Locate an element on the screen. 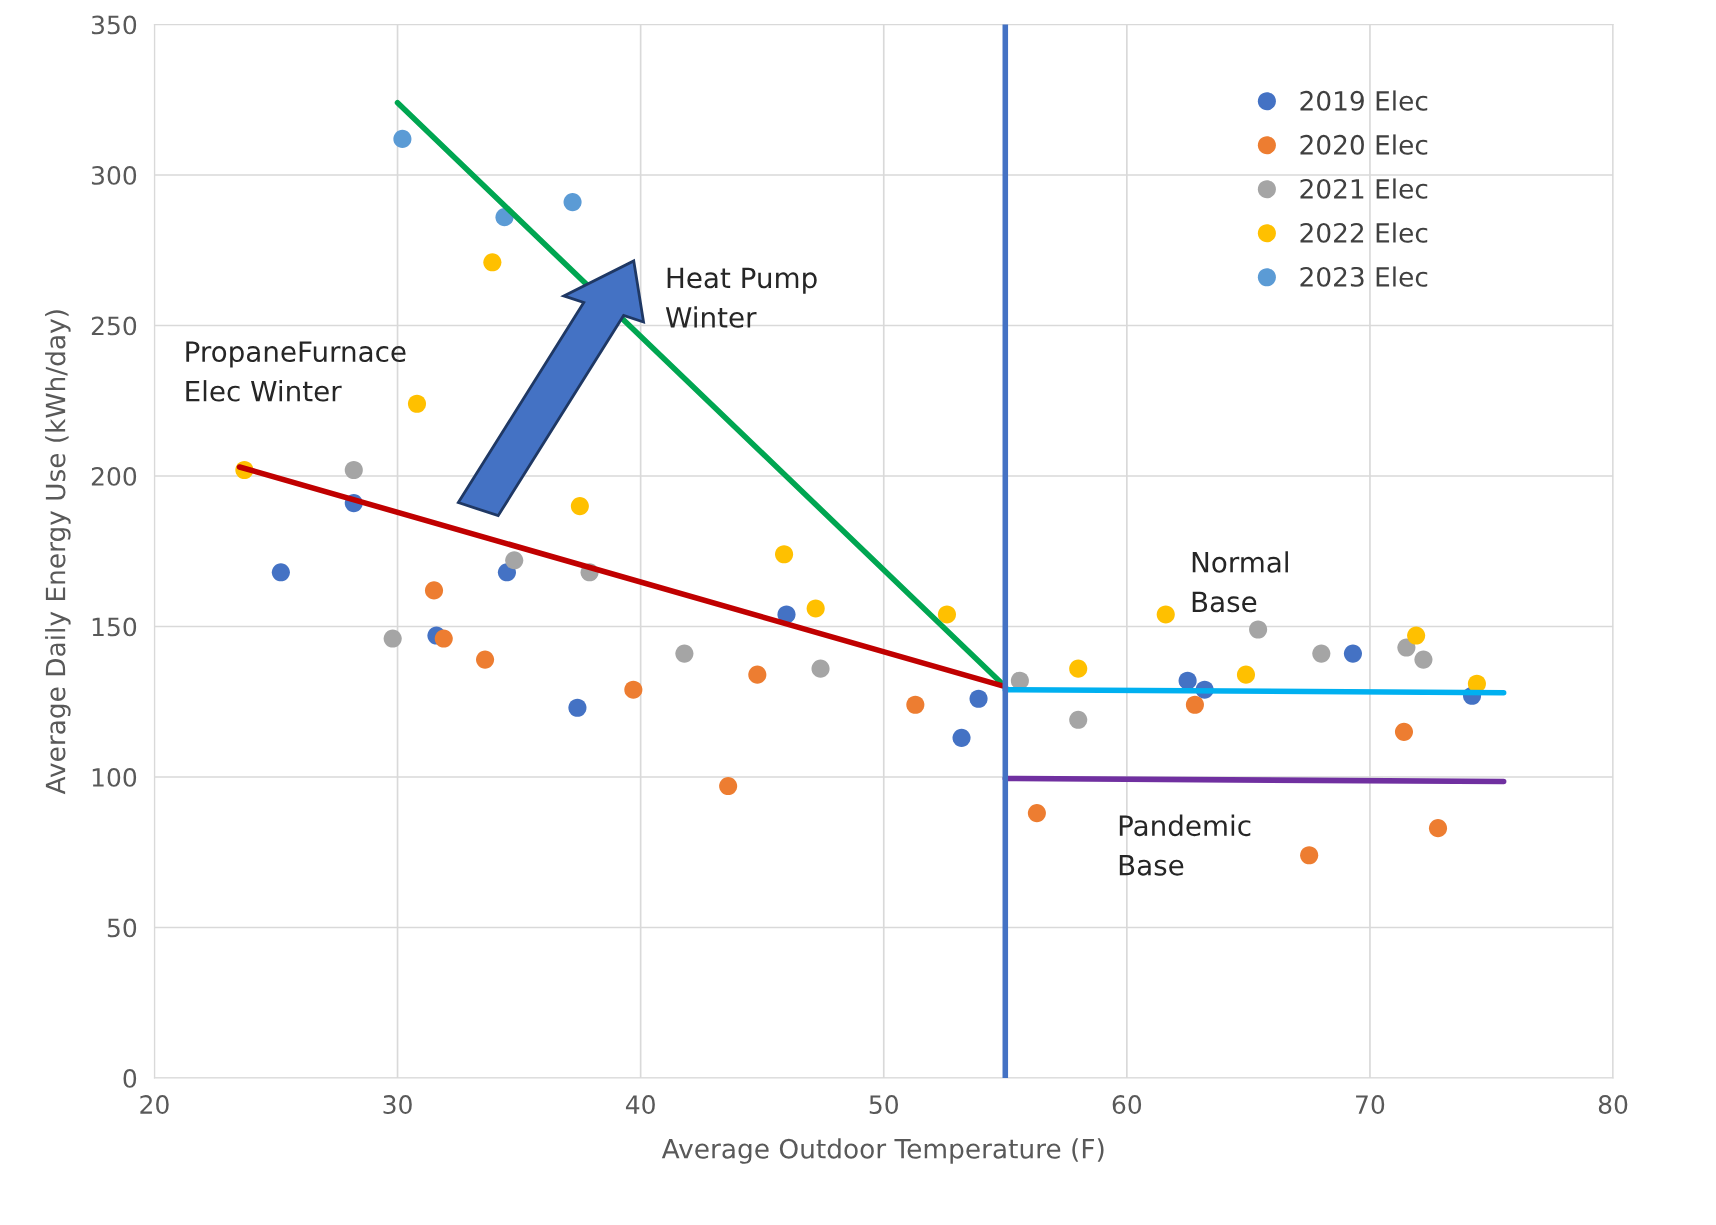 This screenshot has width=1716, height=1225. y-tick-label: 200 is located at coordinates (114, 476).